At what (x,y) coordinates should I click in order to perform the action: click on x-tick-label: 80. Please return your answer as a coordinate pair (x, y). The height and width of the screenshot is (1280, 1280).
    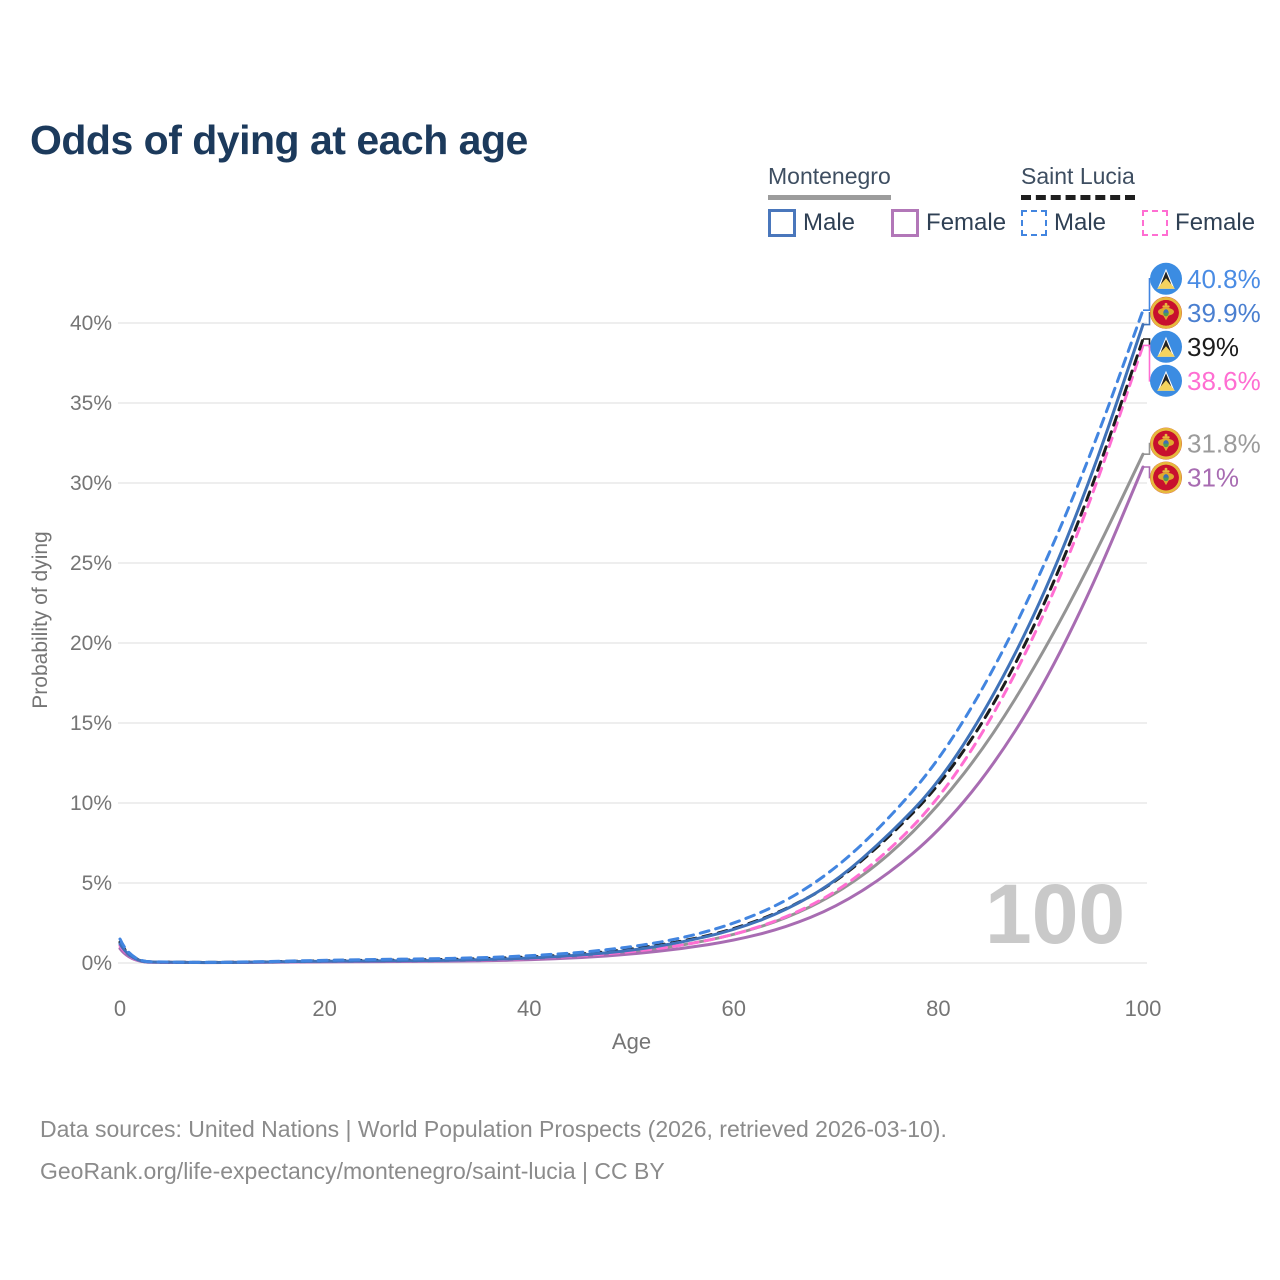
    Looking at the image, I should click on (938, 1008).